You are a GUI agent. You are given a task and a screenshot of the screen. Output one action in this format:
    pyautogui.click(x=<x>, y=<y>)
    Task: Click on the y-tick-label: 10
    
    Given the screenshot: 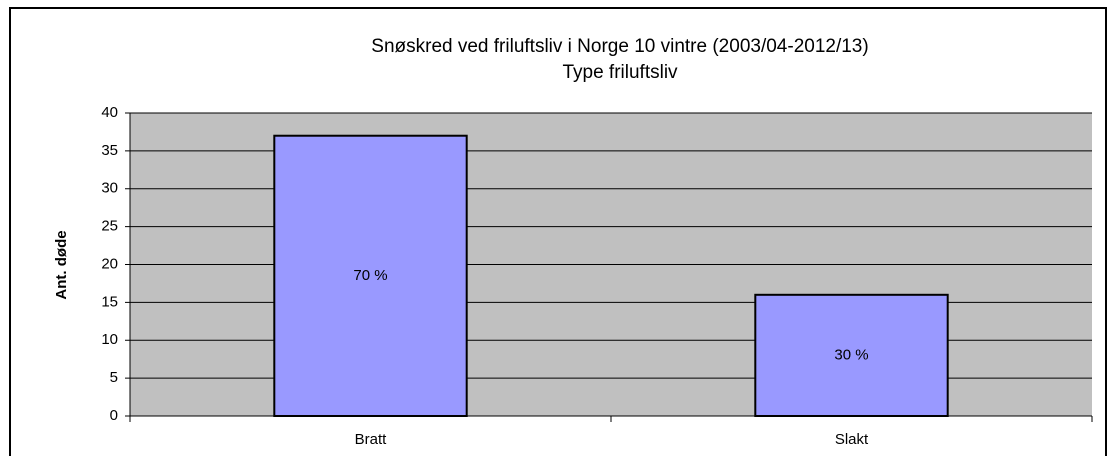 What is the action you would take?
    pyautogui.click(x=109, y=339)
    